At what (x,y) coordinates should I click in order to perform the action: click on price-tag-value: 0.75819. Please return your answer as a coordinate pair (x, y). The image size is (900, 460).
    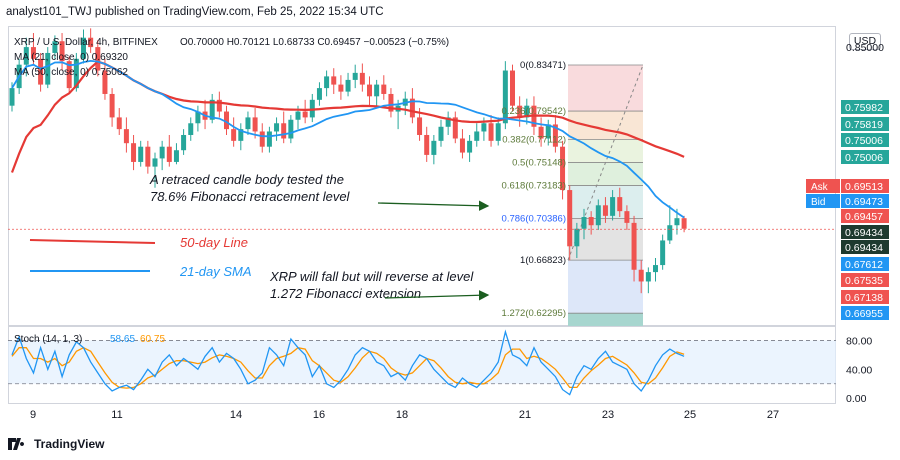
    Looking at the image, I should click on (864, 125).